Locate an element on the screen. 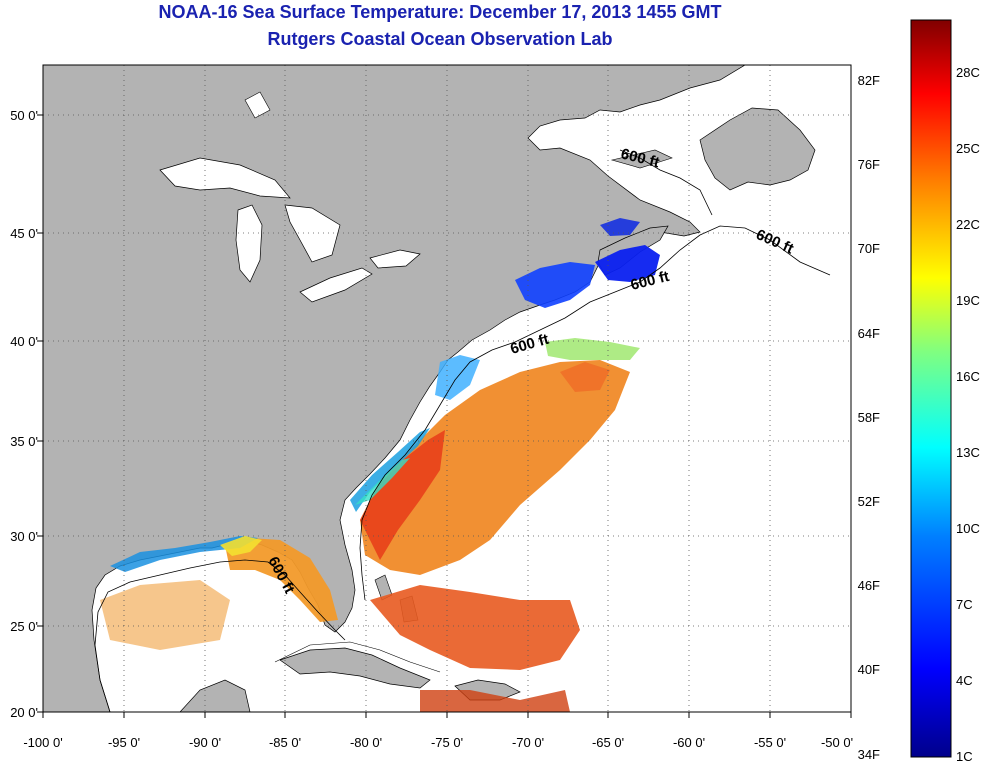 The image size is (984, 770). lon-tick-label: -95 0' is located at coordinates (124, 742).